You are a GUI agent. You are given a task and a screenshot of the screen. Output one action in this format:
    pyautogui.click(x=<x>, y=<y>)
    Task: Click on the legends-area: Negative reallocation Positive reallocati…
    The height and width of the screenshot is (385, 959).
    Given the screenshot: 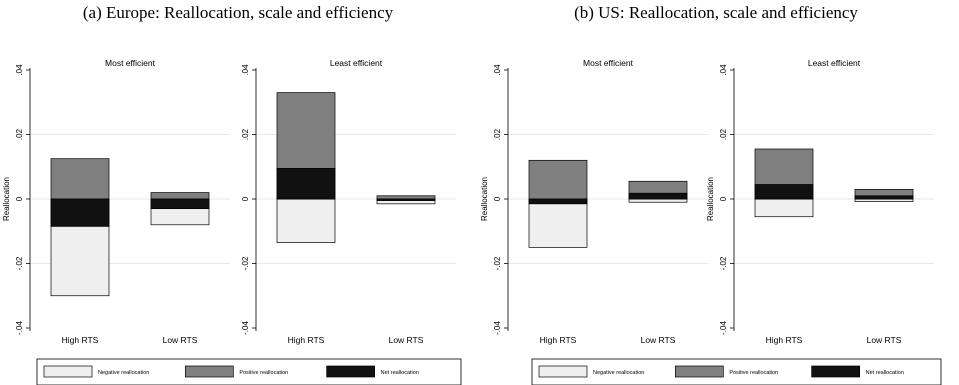 What is the action you would take?
    pyautogui.click(x=489, y=371)
    